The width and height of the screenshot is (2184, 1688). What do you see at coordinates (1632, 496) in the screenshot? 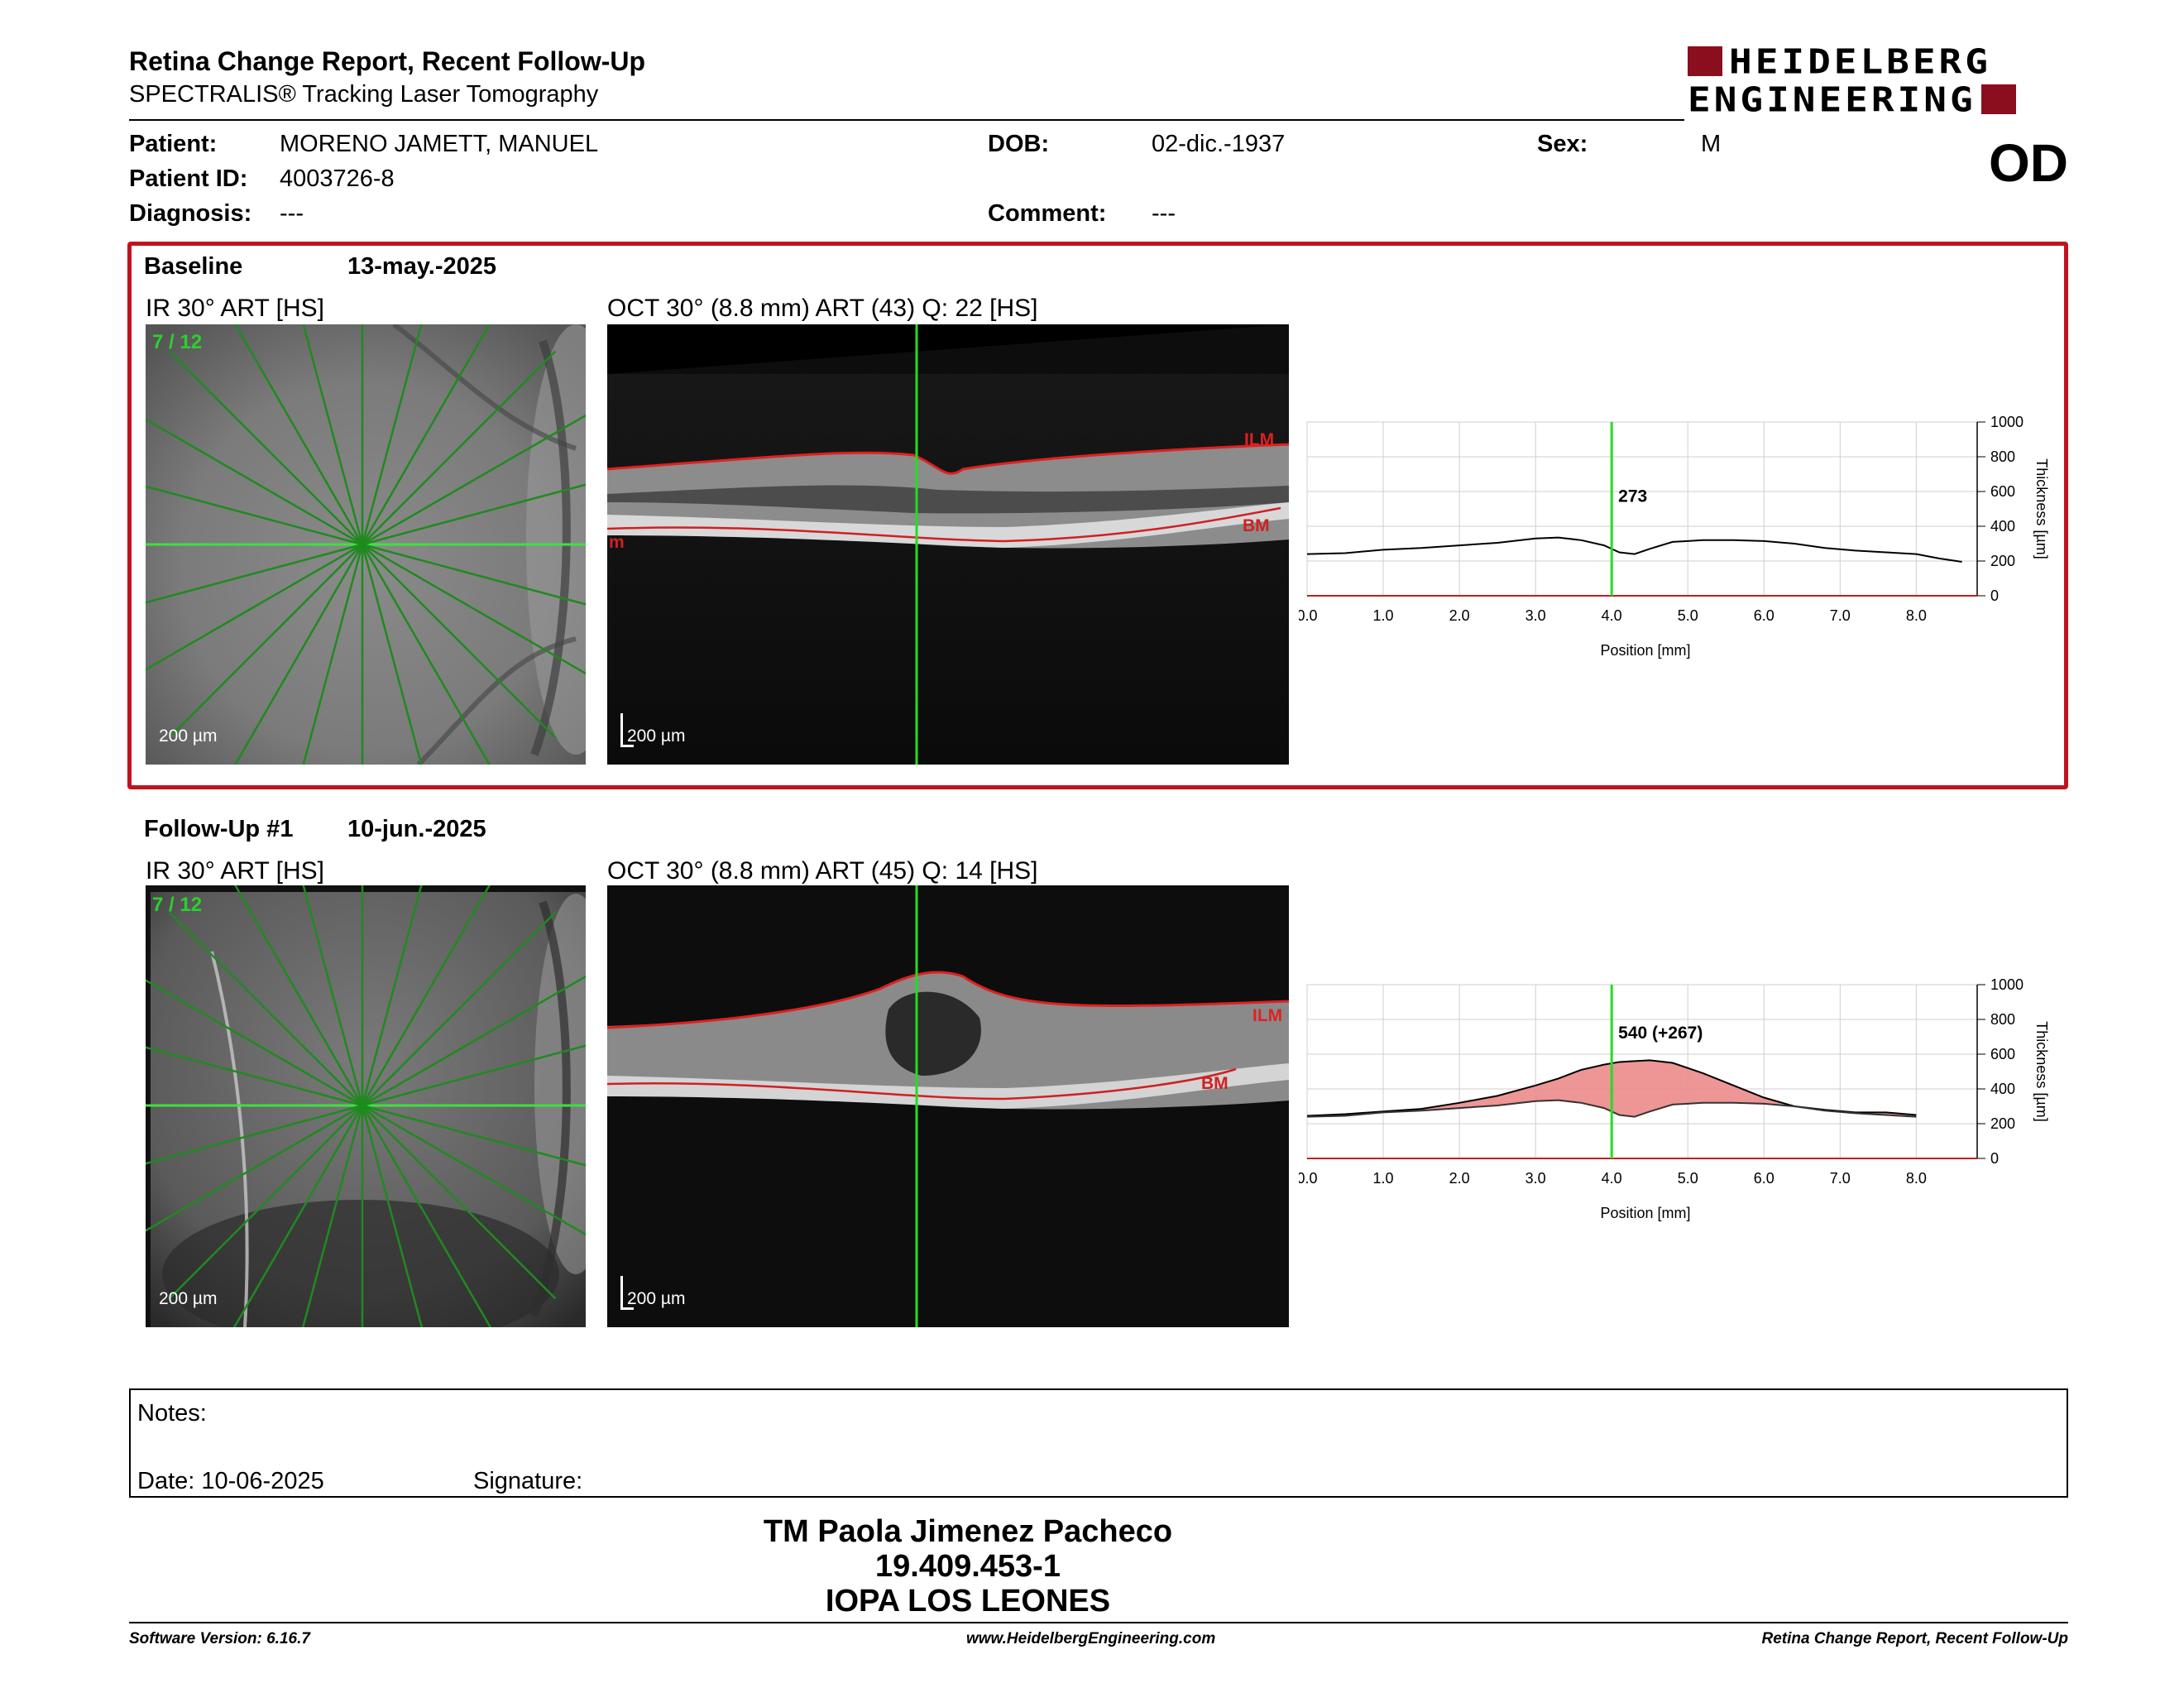
I see `marker-value-label: 273` at bounding box center [1632, 496].